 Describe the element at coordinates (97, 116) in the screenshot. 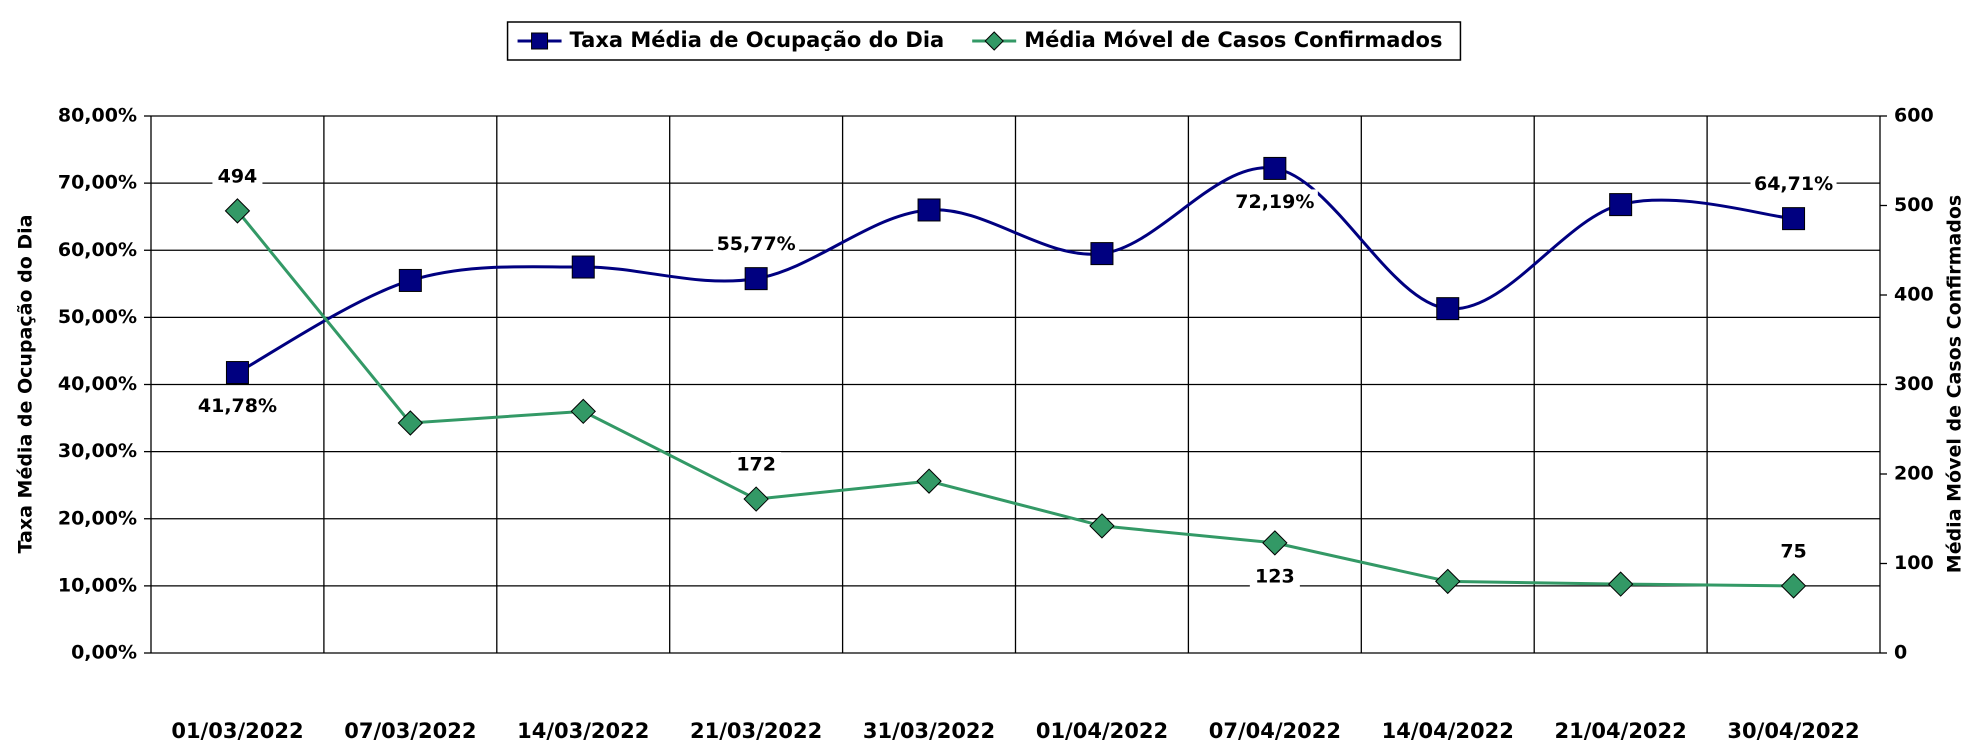

I see `y-tick-label: 80,00%` at that location.